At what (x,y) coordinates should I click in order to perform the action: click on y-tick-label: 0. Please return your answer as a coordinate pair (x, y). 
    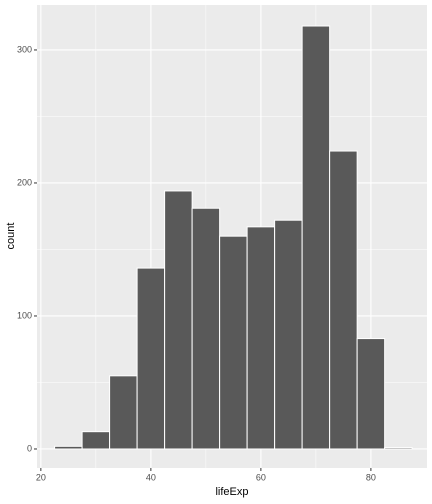
    Looking at the image, I should click on (29, 448).